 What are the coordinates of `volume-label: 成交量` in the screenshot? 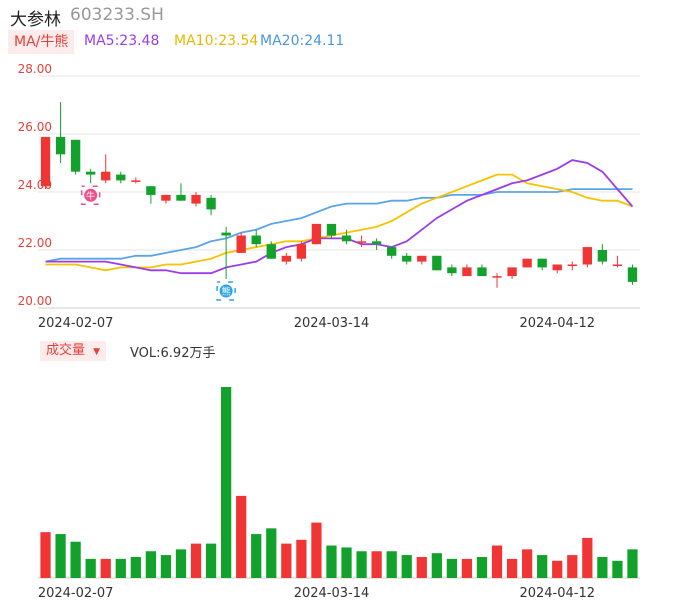 It's located at (66, 350).